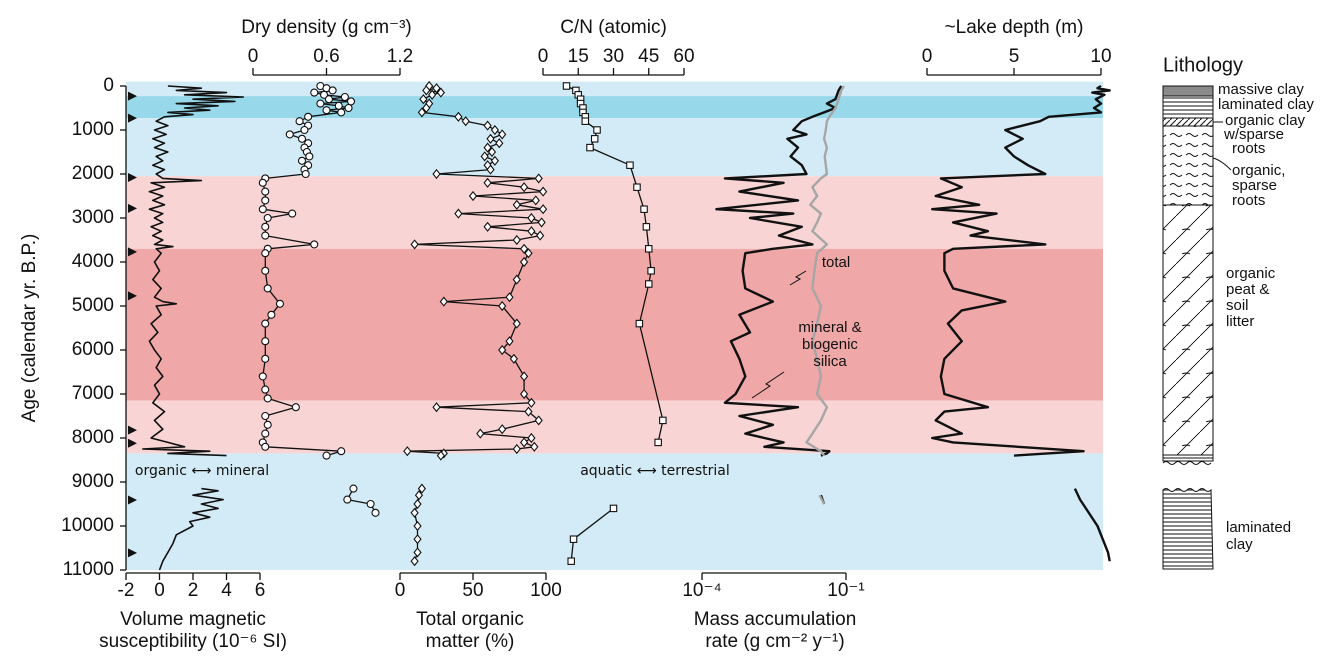 This screenshot has width=1343, height=667. I want to click on total-leader, so click(798, 278).